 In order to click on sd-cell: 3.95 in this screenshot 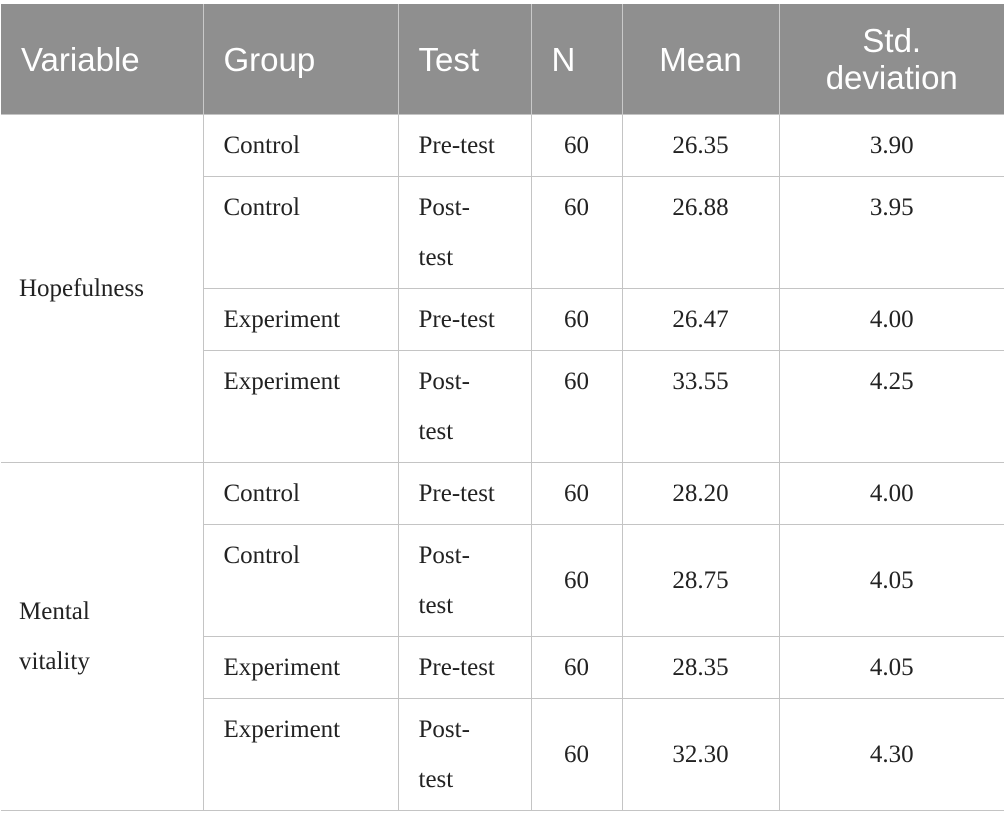, I will do `click(891, 232)`.